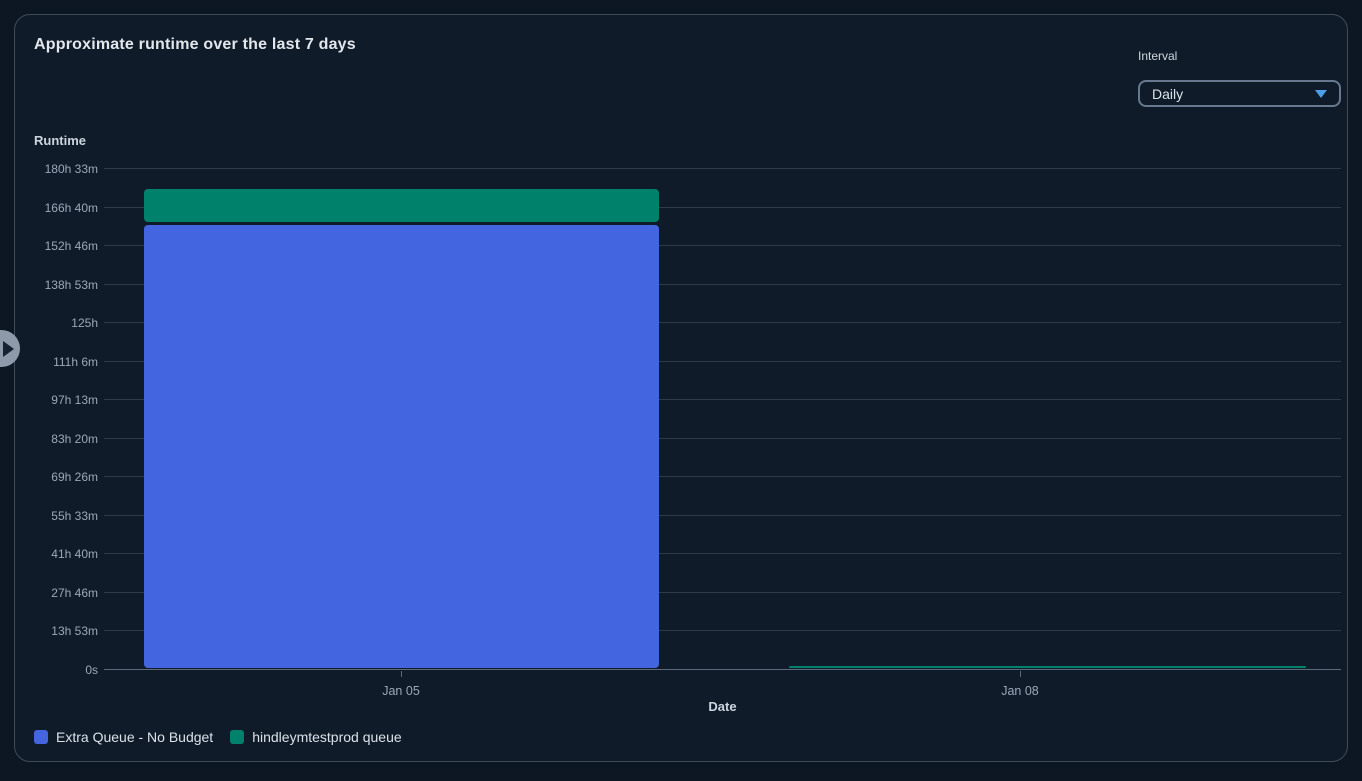 This screenshot has width=1362, height=781. I want to click on x-axis-baseline, so click(722, 669).